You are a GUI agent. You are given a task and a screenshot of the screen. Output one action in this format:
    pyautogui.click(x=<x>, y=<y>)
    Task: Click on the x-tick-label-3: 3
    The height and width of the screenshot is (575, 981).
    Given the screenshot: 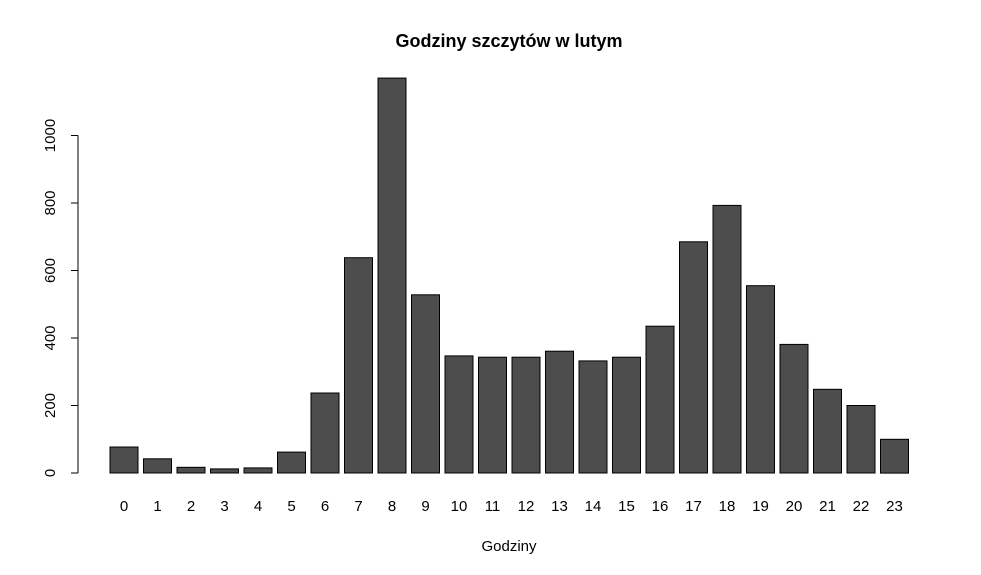 What is the action you would take?
    pyautogui.click(x=224, y=506)
    